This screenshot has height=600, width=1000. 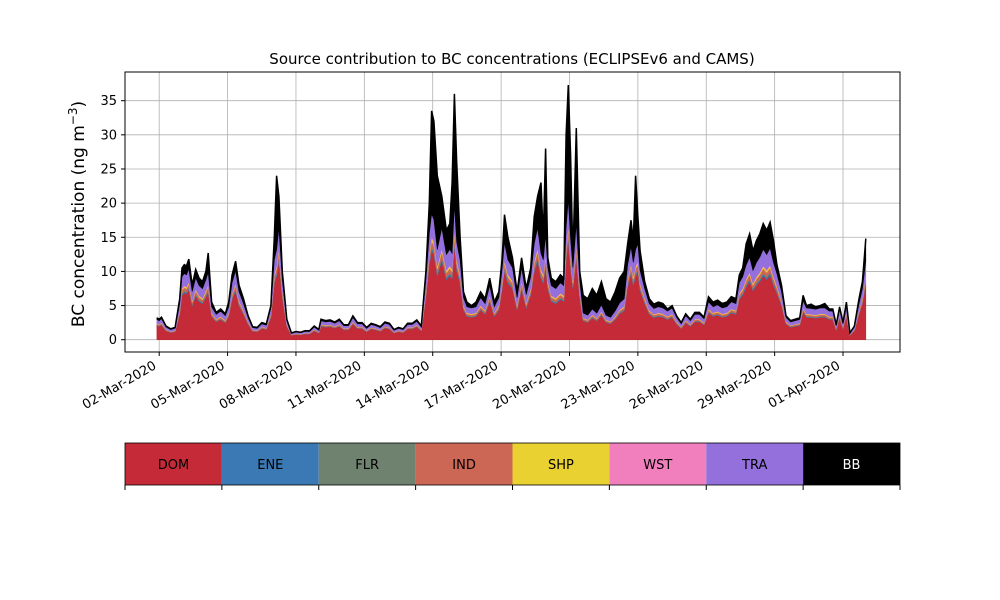 I want to click on legend-label-shp: SHP, so click(x=561, y=465).